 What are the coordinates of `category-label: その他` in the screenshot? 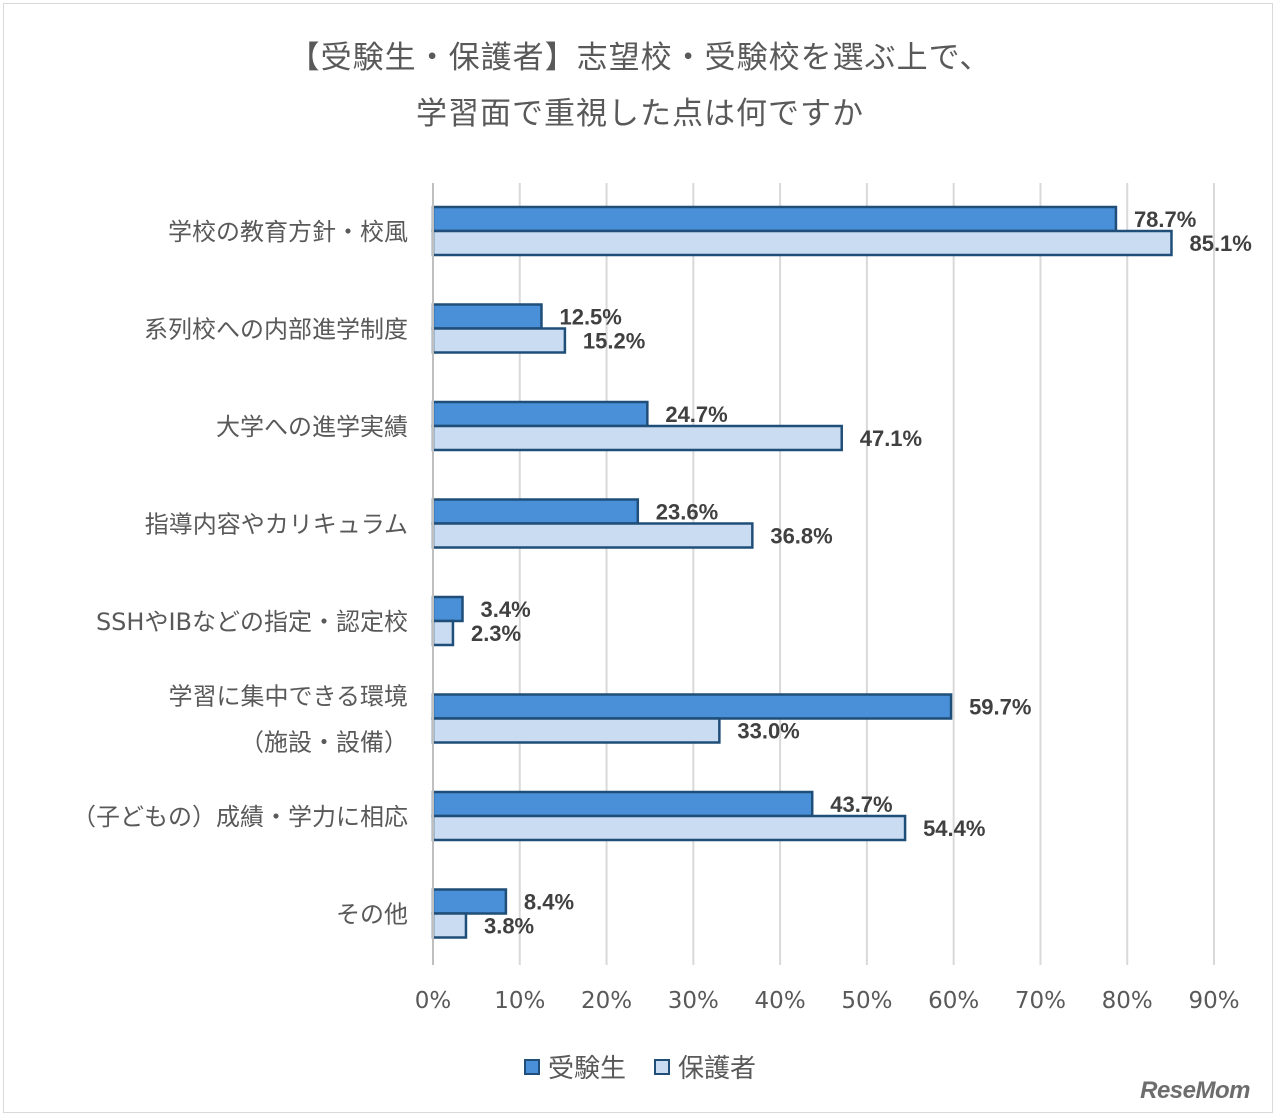 It's located at (372, 914).